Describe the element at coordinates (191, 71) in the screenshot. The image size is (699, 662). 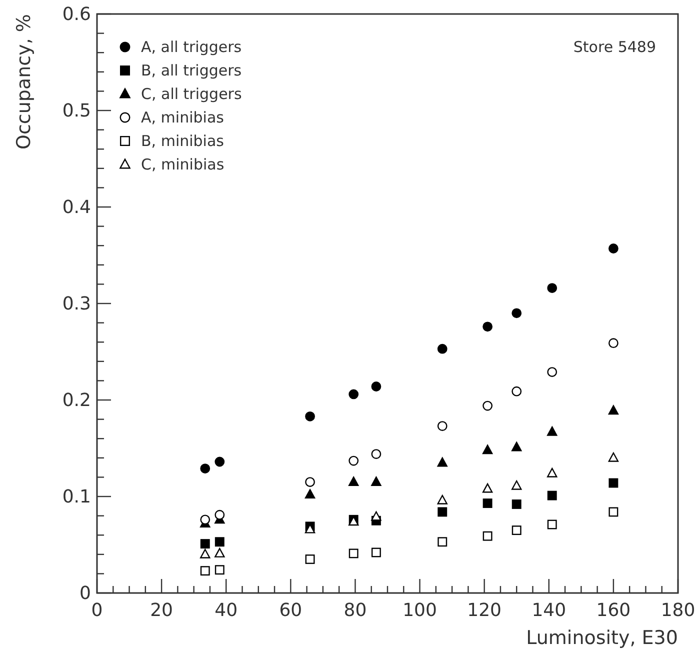
I see `legend-label: B, all triggers` at that location.